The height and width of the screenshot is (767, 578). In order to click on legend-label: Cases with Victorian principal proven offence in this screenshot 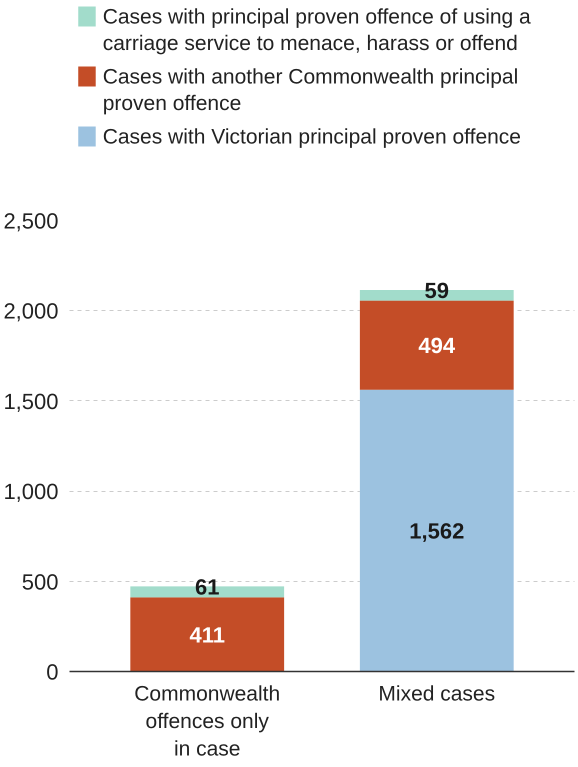, I will do `click(311, 137)`.